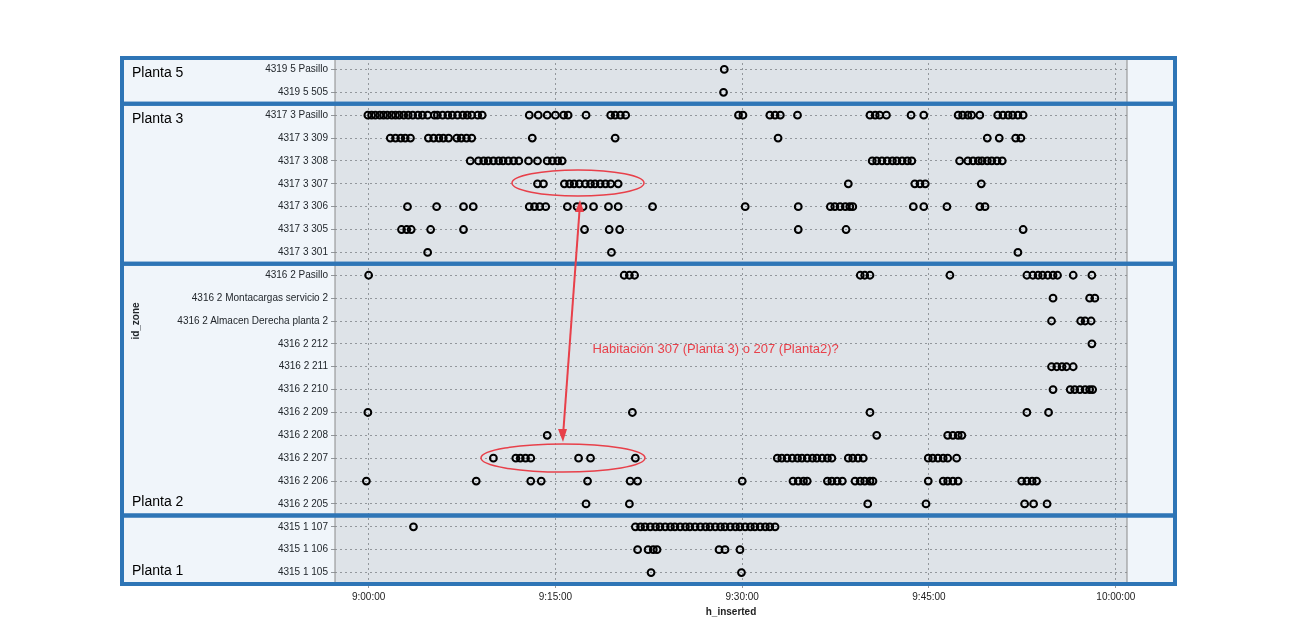 The height and width of the screenshot is (639, 1290). Describe the element at coordinates (303, 137) in the screenshot. I see `y-tick-label: 4317 3 309` at that location.